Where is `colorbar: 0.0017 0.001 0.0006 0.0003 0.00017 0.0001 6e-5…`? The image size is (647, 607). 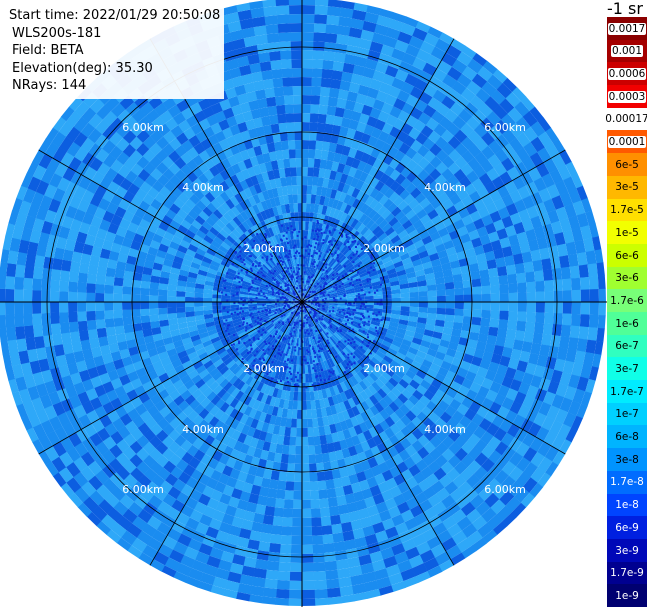 colorbar: 0.0017 0.001 0.0006 0.0003 0.00017 0.0001 6e-5… is located at coordinates (625, 312).